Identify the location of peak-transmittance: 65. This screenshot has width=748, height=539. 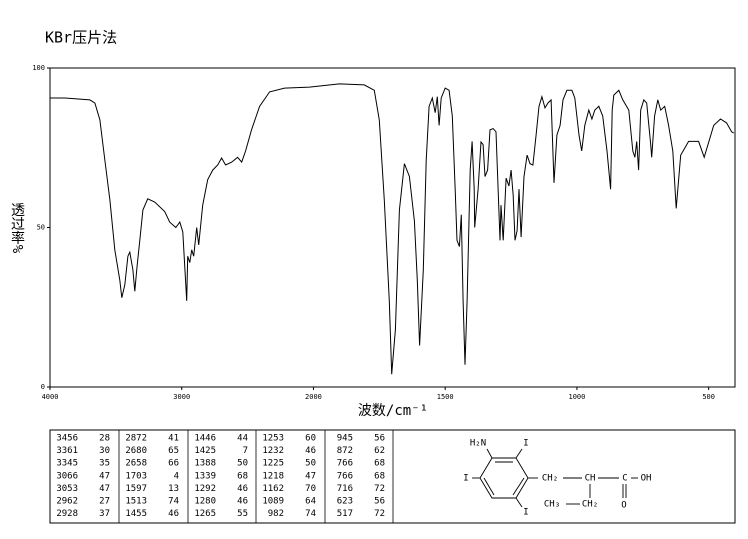
(173, 451).